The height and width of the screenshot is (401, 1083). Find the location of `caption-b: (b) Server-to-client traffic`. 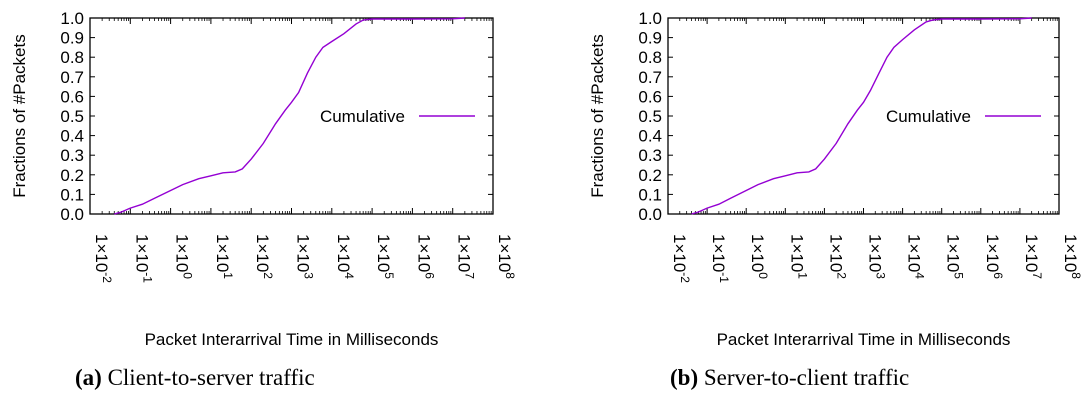

caption-b: (b) Server-to-client traffic is located at coordinates (789, 381).